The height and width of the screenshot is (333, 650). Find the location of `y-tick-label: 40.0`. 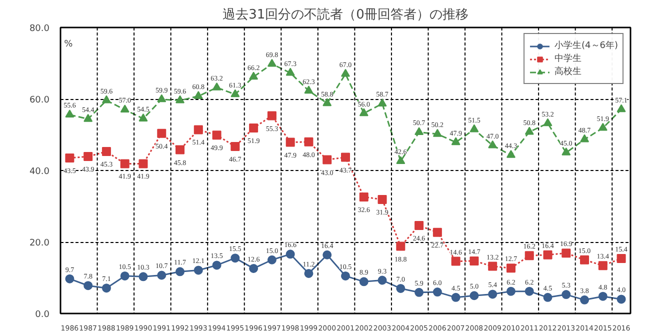

y-tick-label: 40.0 is located at coordinates (39, 172).